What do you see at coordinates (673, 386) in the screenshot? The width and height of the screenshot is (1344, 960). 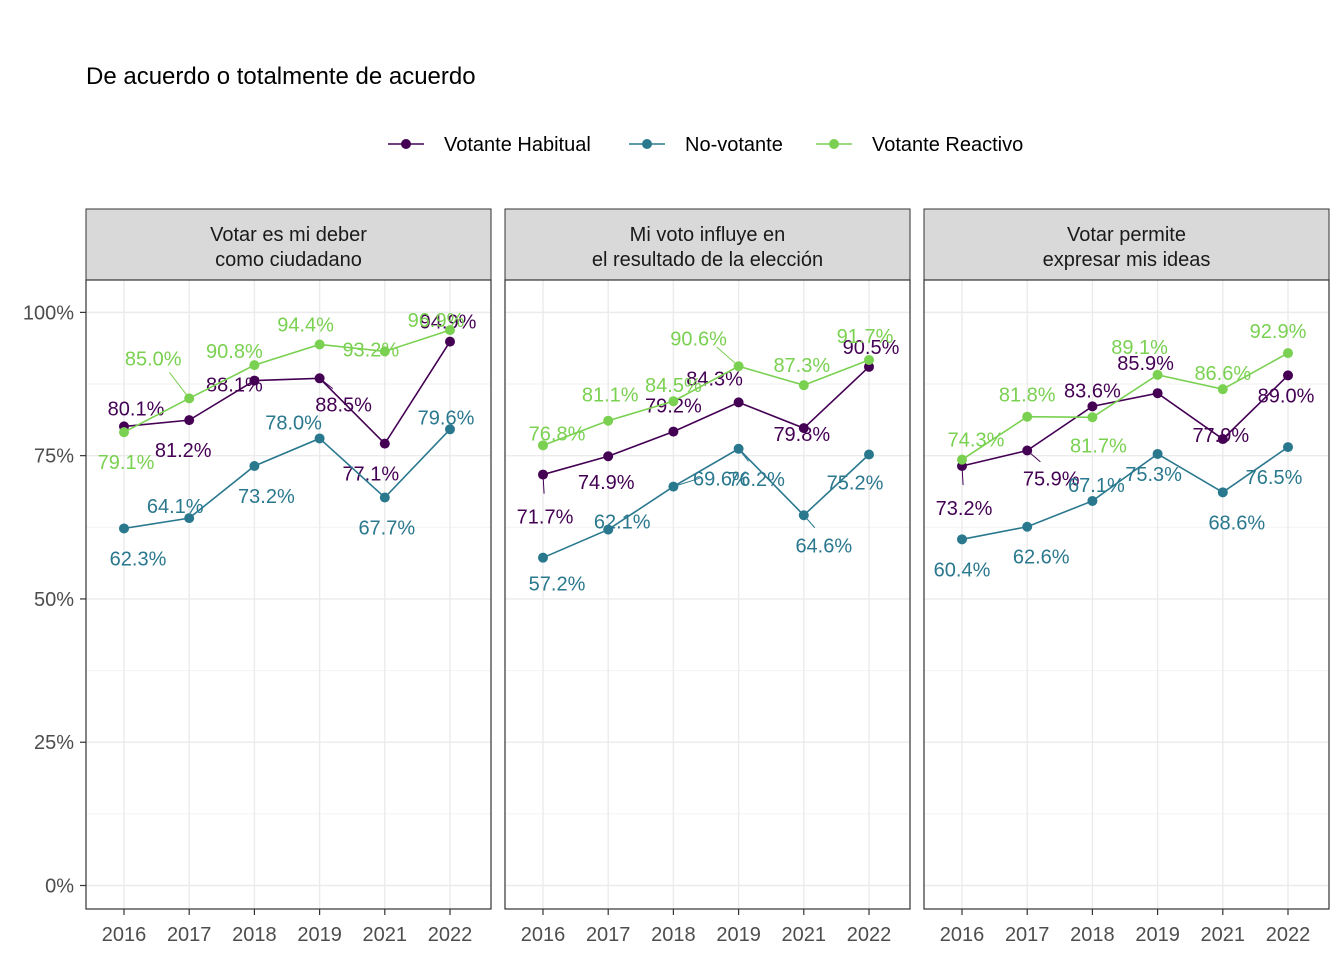 I see `data-label: 84.5%` at bounding box center [673, 386].